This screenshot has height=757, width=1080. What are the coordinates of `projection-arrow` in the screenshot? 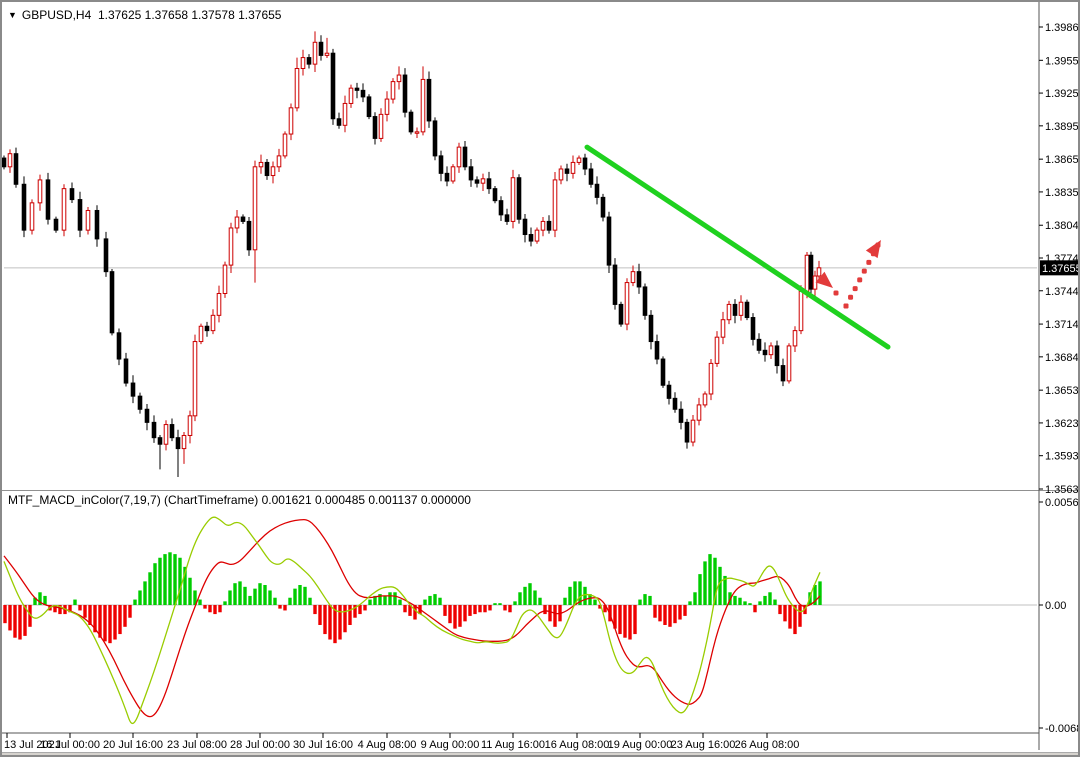 It's located at (850, 272).